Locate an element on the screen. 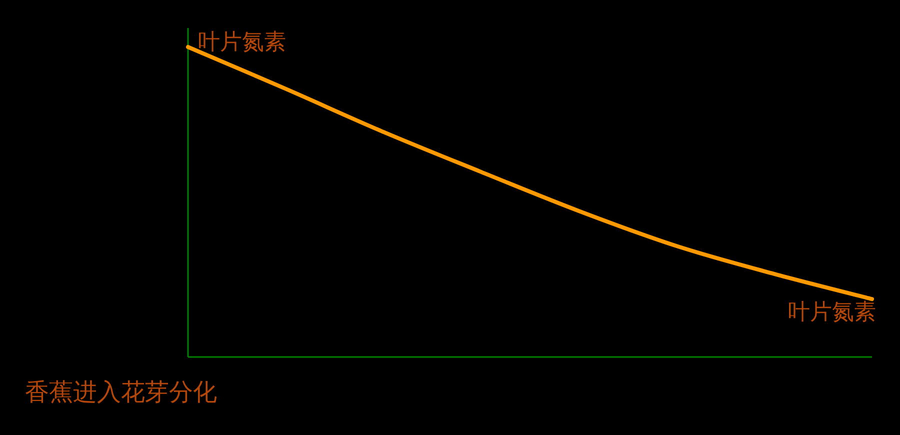 This screenshot has width=900, height=435. x-axis-title: 香蕉进入花芽分化 is located at coordinates (121, 392).